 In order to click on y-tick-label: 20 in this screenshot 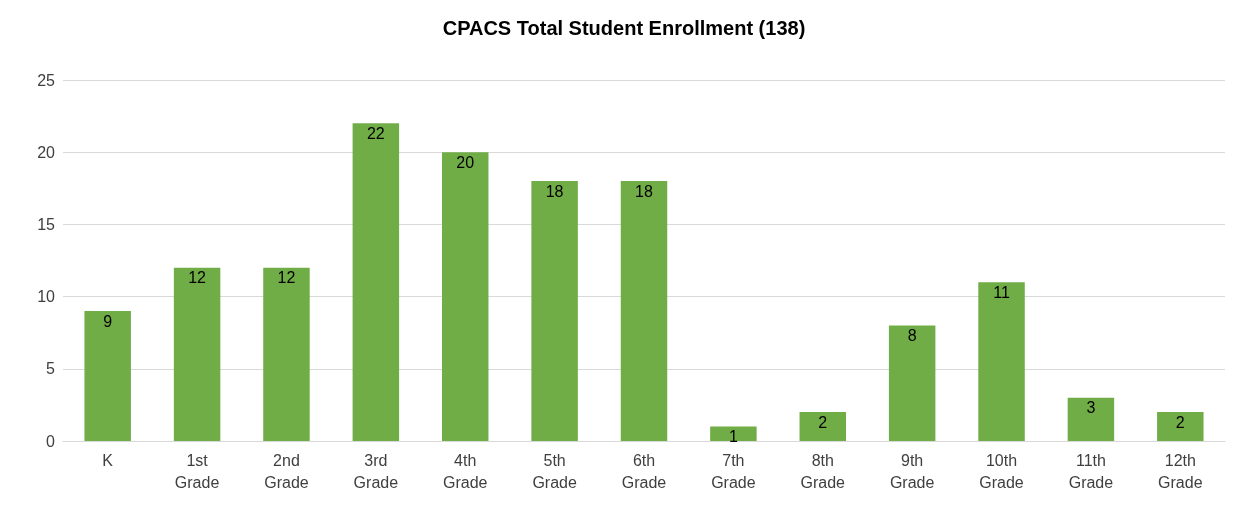, I will do `click(46, 152)`.